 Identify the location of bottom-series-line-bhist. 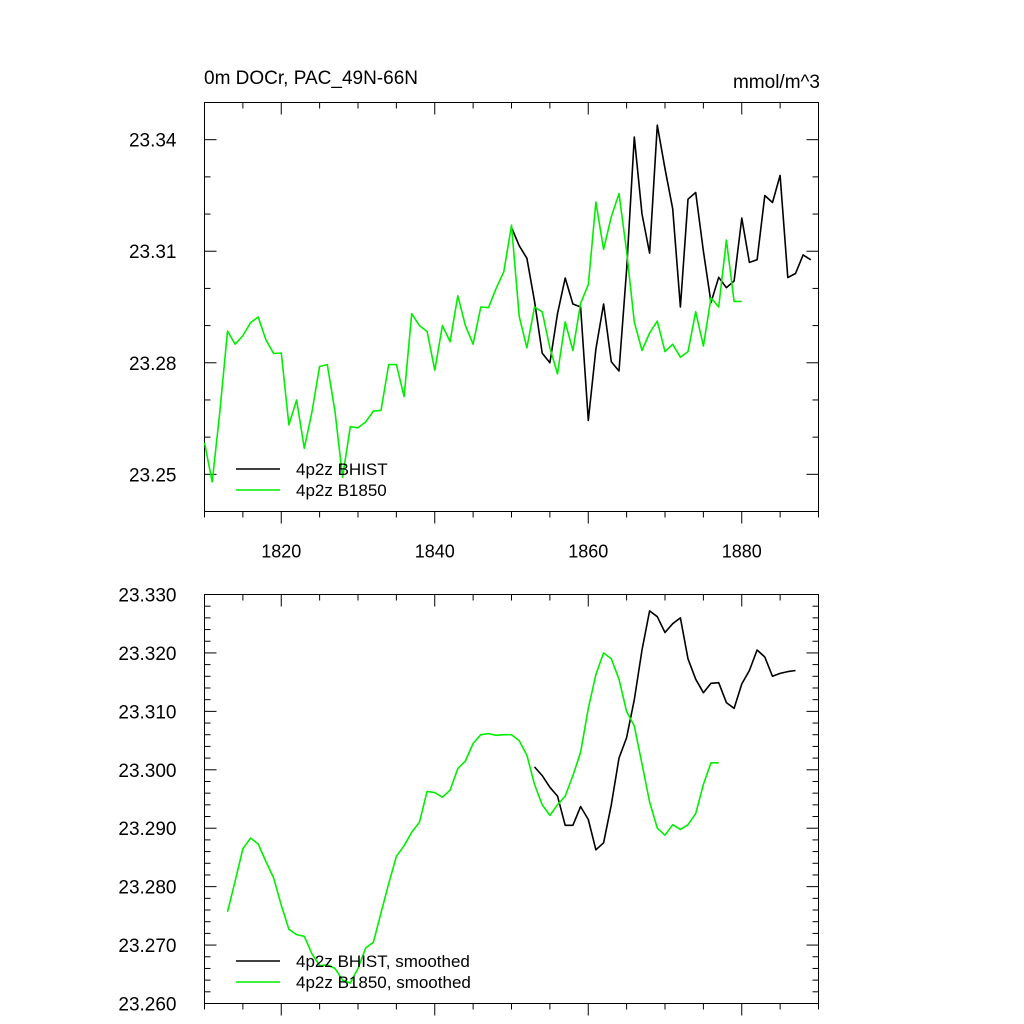
(664, 730).